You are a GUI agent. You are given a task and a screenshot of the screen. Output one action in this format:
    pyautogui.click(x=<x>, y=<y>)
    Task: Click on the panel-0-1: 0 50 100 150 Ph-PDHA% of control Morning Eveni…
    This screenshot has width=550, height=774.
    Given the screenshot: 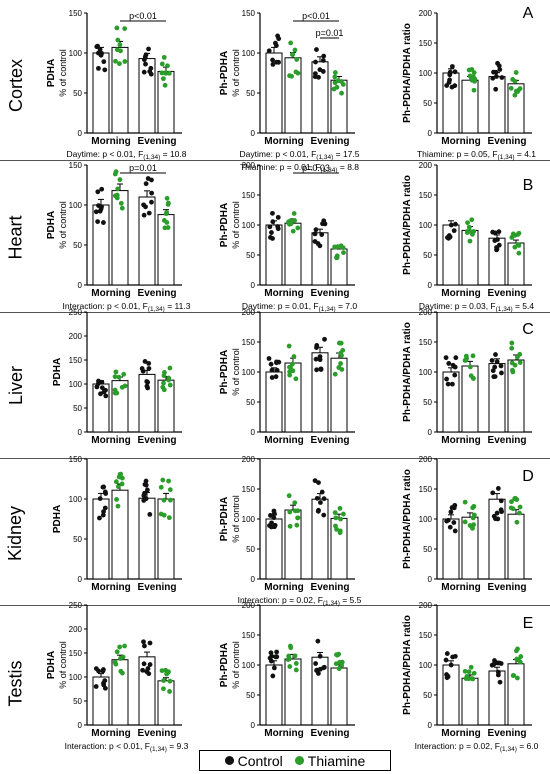 What is the action you would take?
    pyautogui.click(x=289, y=91)
    